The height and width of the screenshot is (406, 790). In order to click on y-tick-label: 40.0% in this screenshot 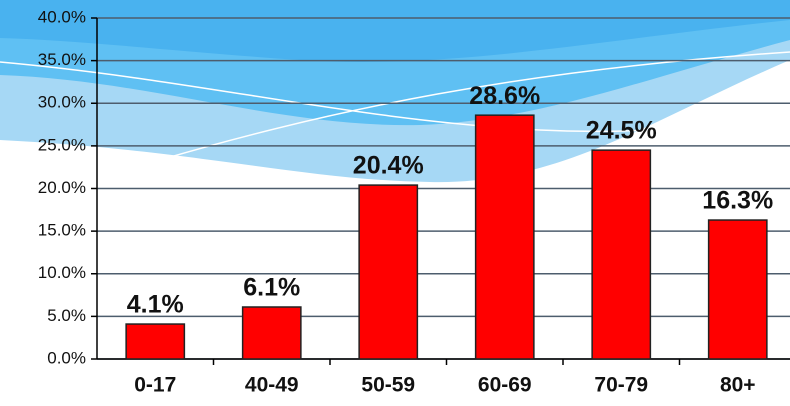, I will do `click(62, 16)`.